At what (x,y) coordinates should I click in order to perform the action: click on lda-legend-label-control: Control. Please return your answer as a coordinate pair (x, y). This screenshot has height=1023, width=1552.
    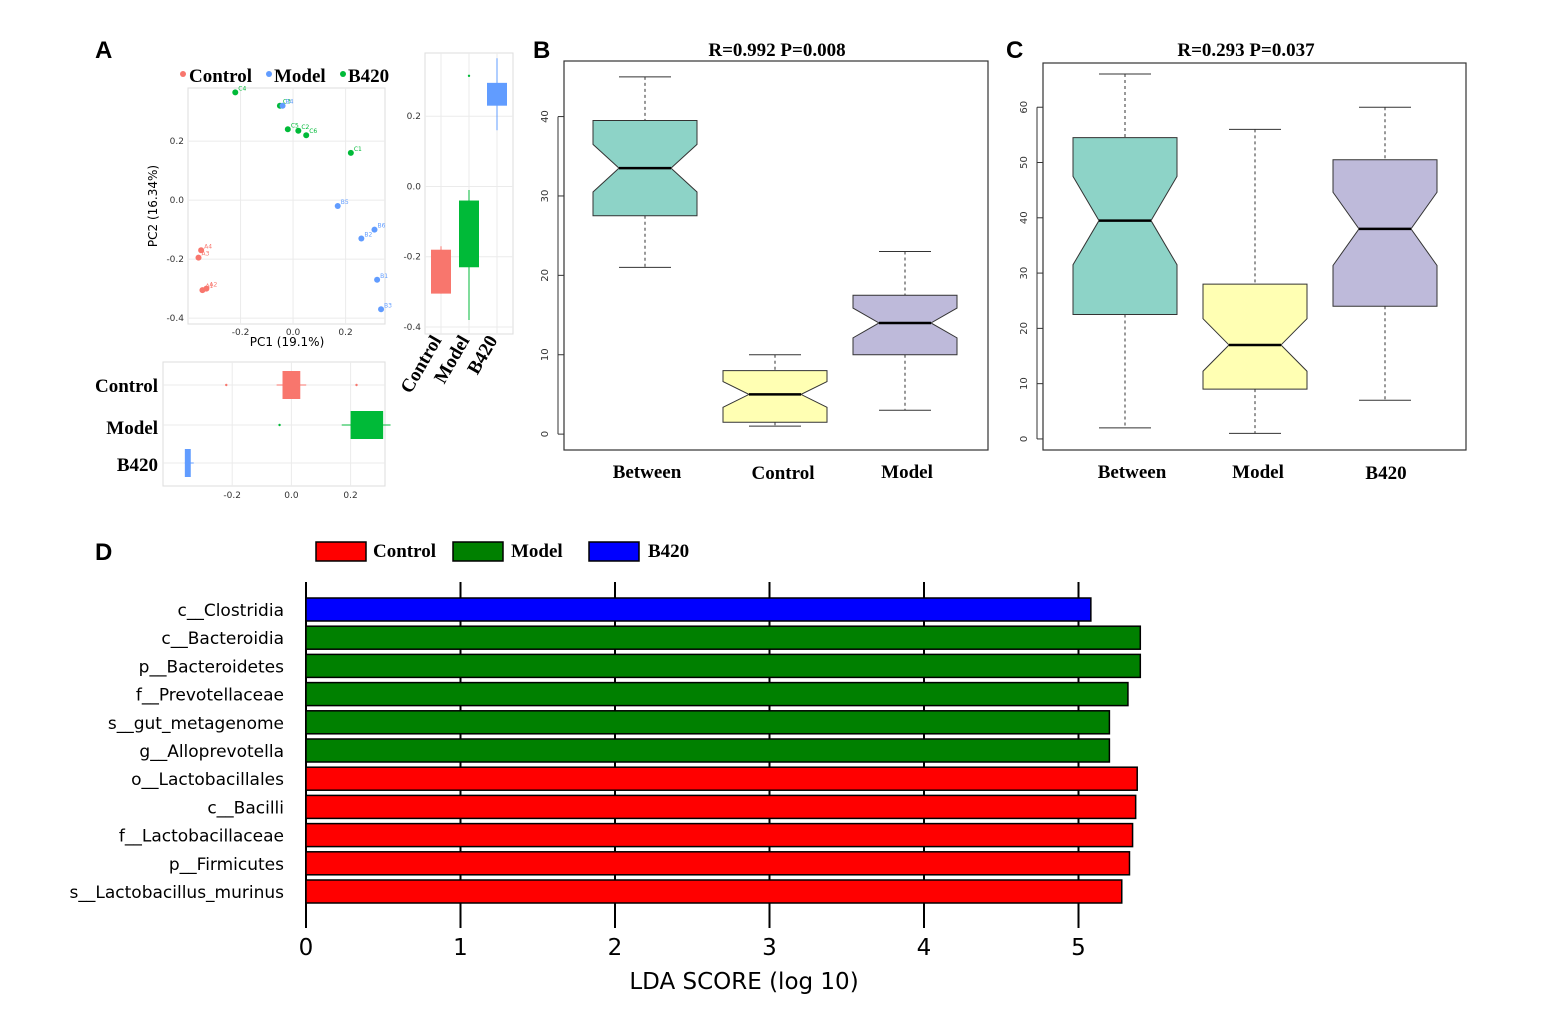
    Looking at the image, I should click on (404, 551).